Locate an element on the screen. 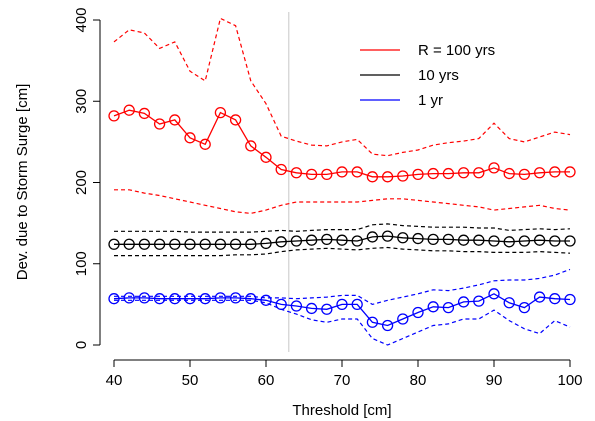 Image resolution: width=595 pixels, height=421 pixels. x-tick-label: 40 is located at coordinates (114, 380).